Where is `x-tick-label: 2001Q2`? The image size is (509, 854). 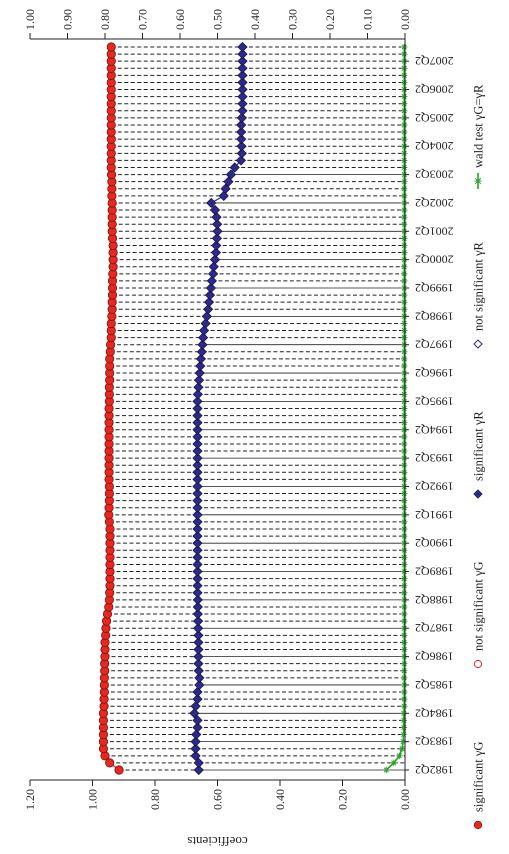 x-tick-label: 2001Q2 is located at coordinates (434, 231).